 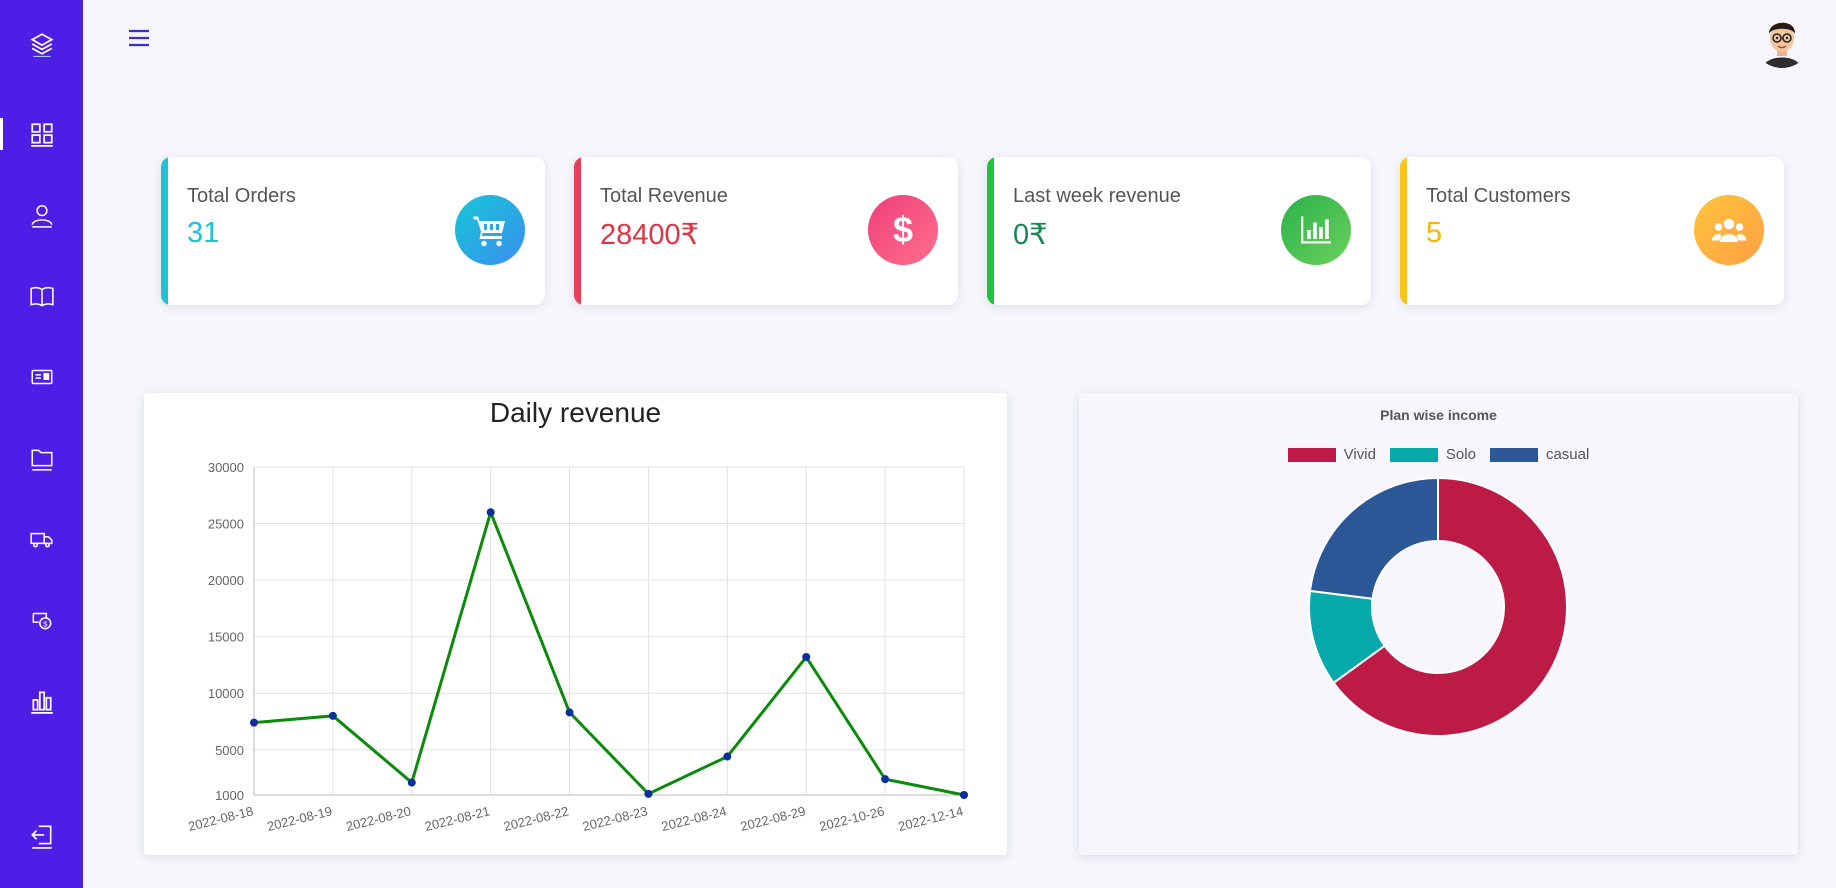 I want to click on legend-item-solo: Solo, so click(x=1432, y=454).